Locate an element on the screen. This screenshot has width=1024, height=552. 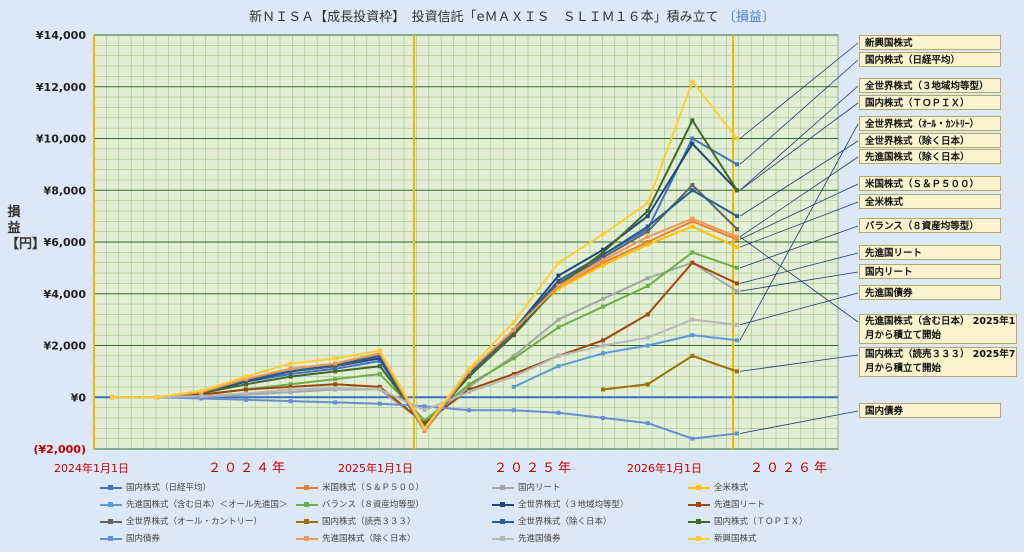
legend-label: 国内リート is located at coordinates (539, 488).